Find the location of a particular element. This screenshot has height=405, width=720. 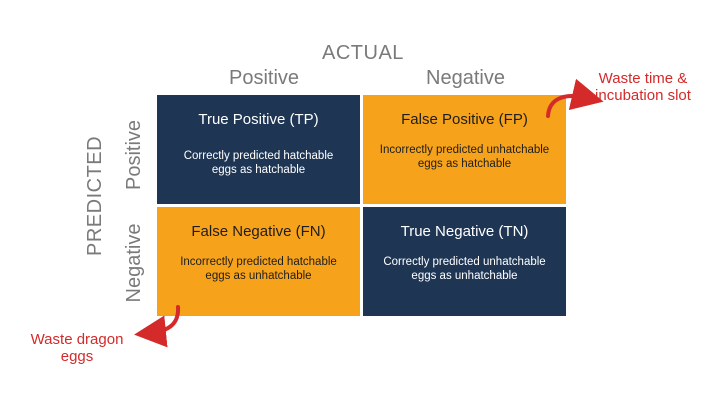

cell-title: True Negative (TN) is located at coordinates (464, 231).